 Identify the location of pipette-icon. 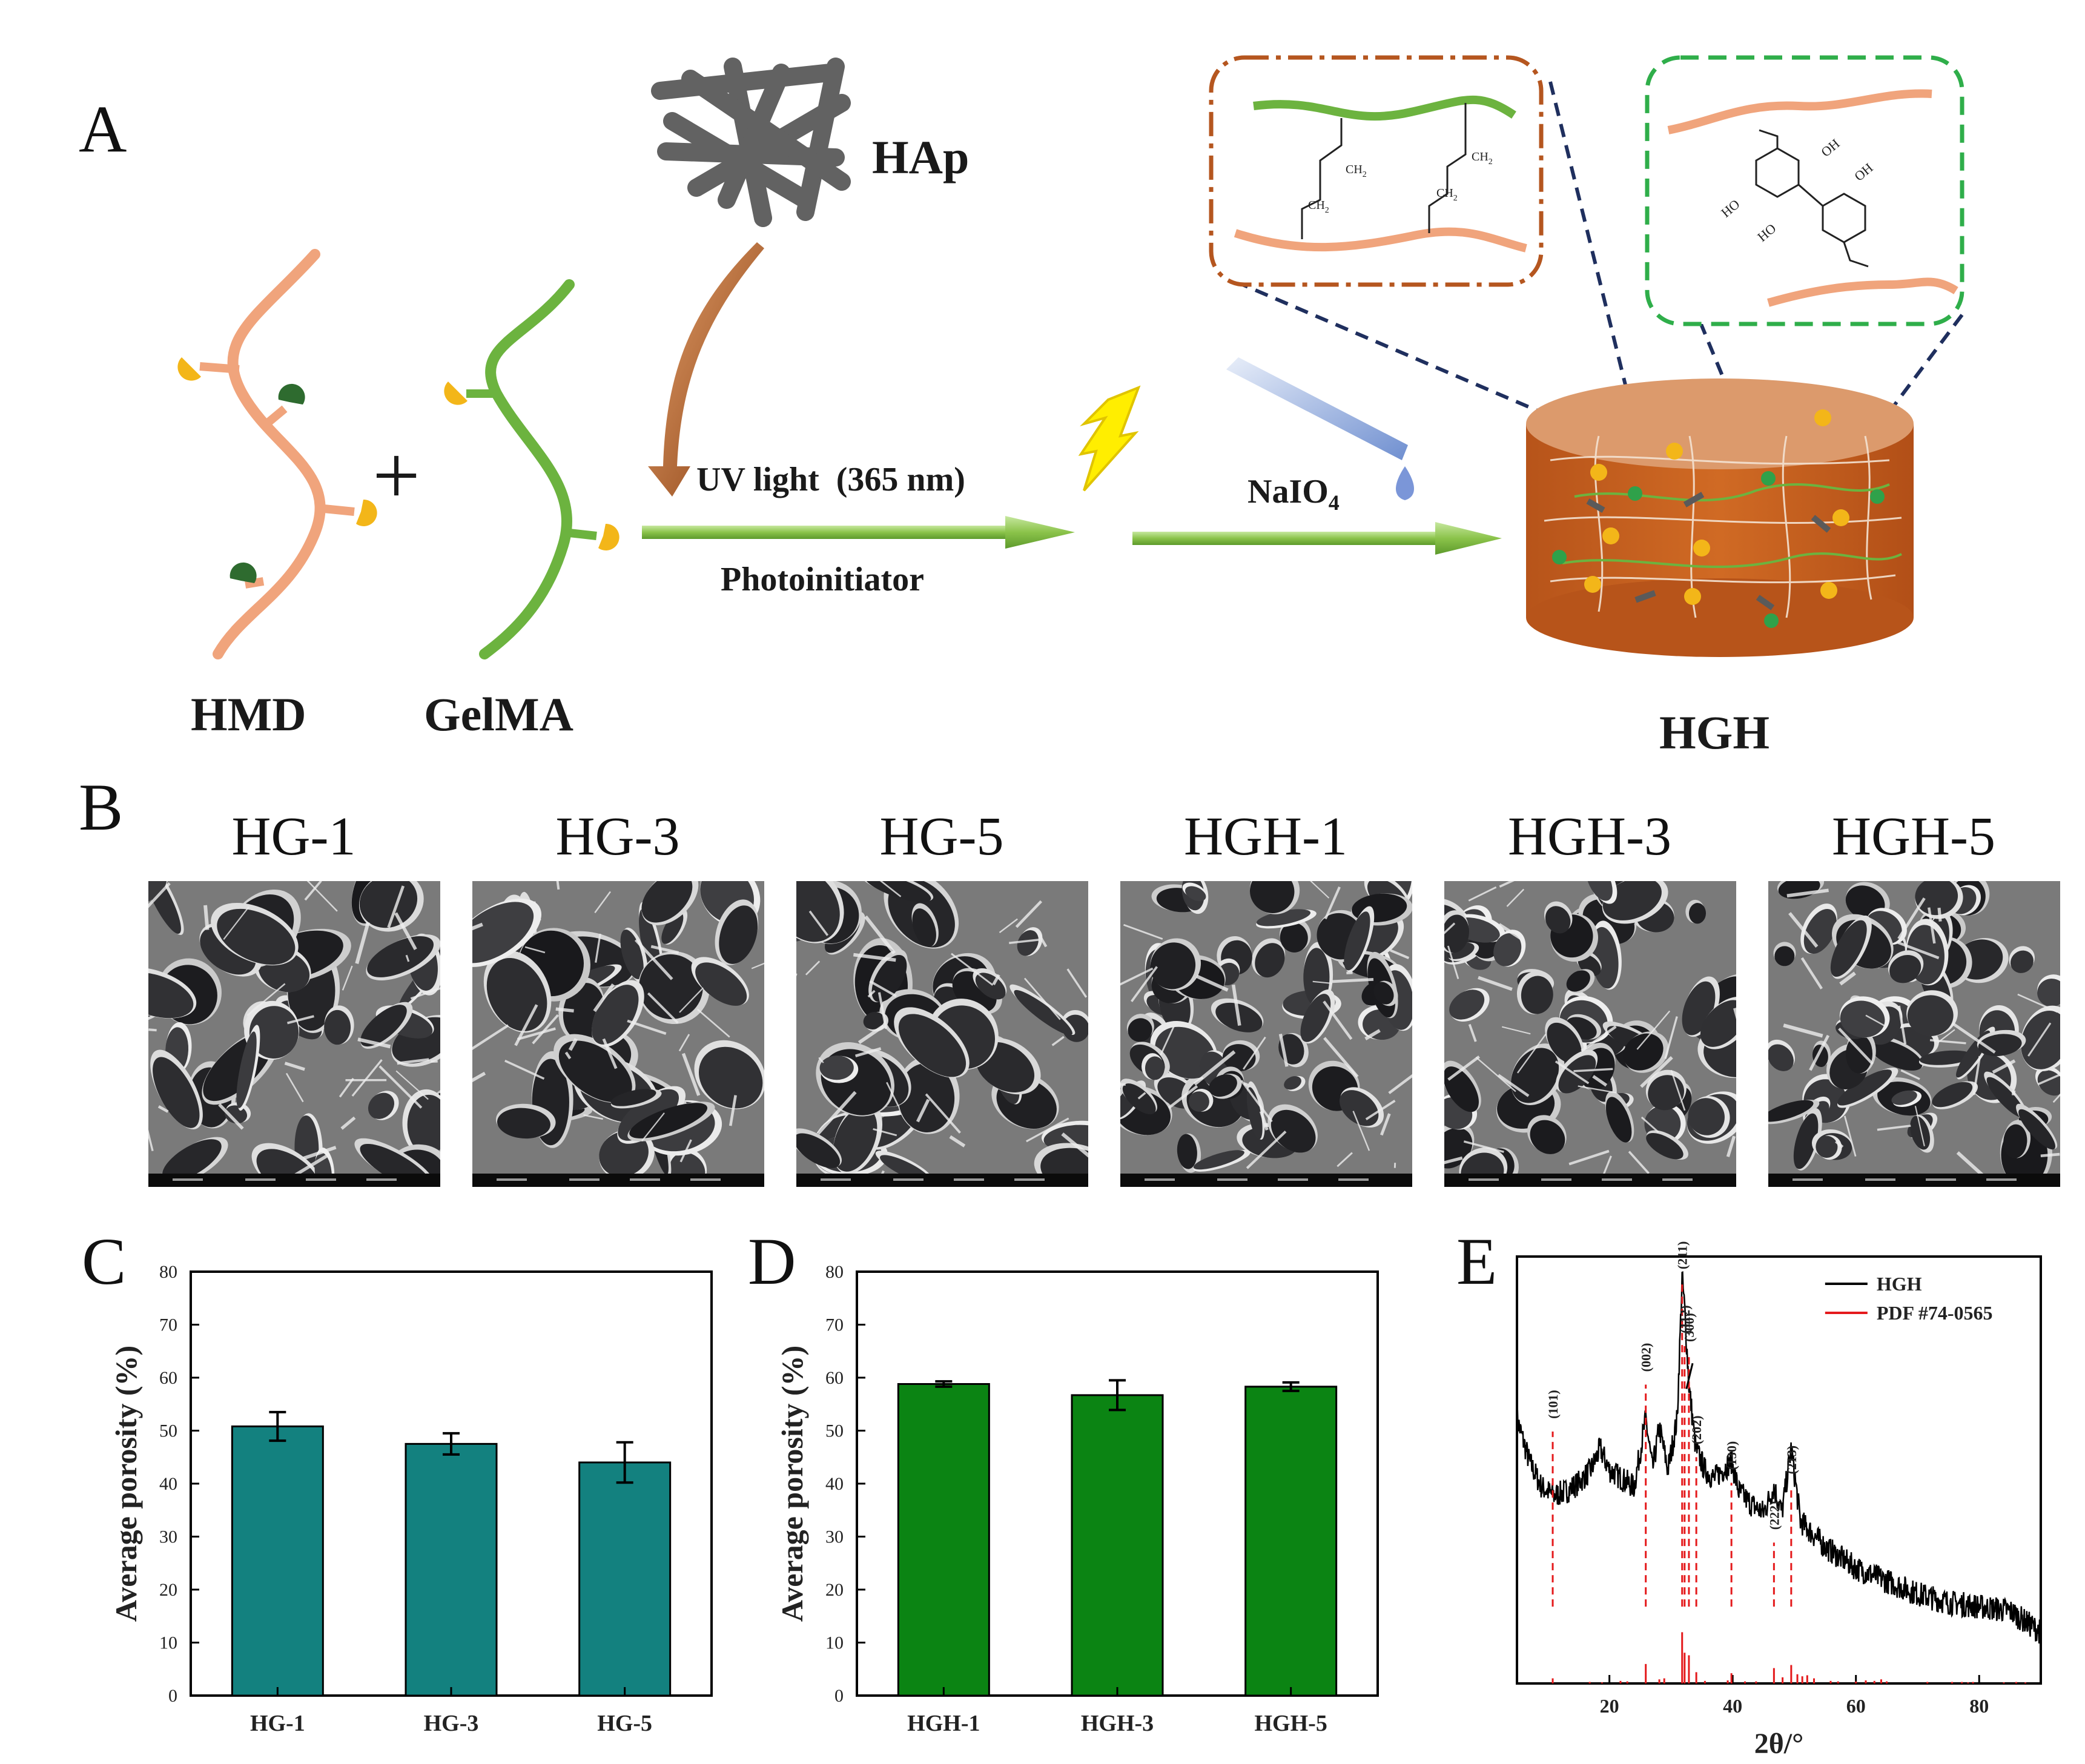
(1320, 428).